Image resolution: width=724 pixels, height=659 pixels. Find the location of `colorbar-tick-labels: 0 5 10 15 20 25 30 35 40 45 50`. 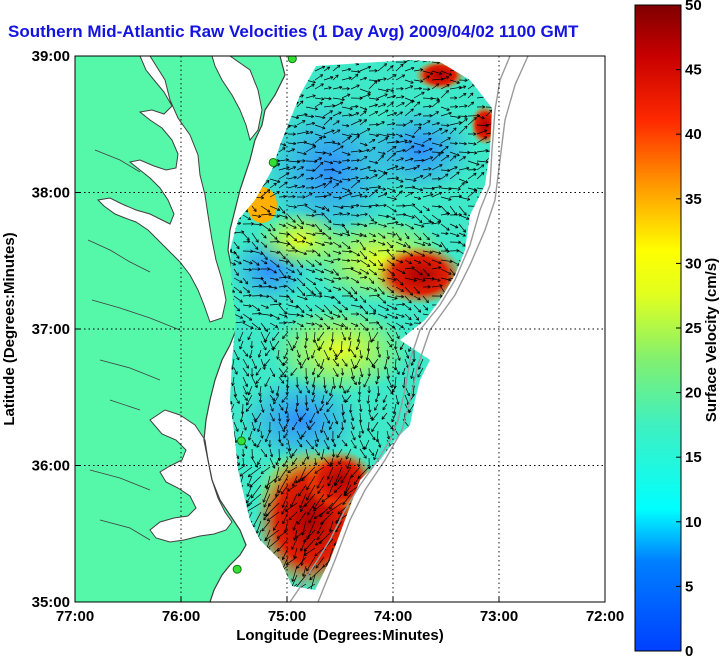

colorbar-tick-labels: 0 5 10 15 20 25 30 35 40 45 50 is located at coordinates (689, 329).